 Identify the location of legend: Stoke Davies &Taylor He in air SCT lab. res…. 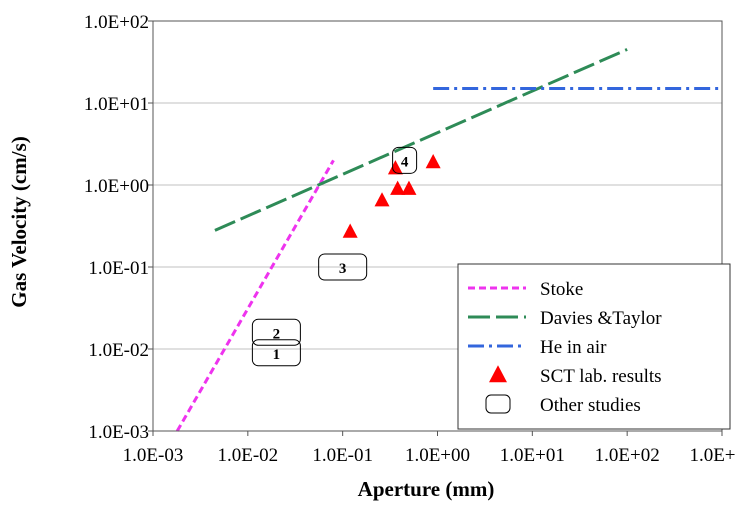
(594, 346).